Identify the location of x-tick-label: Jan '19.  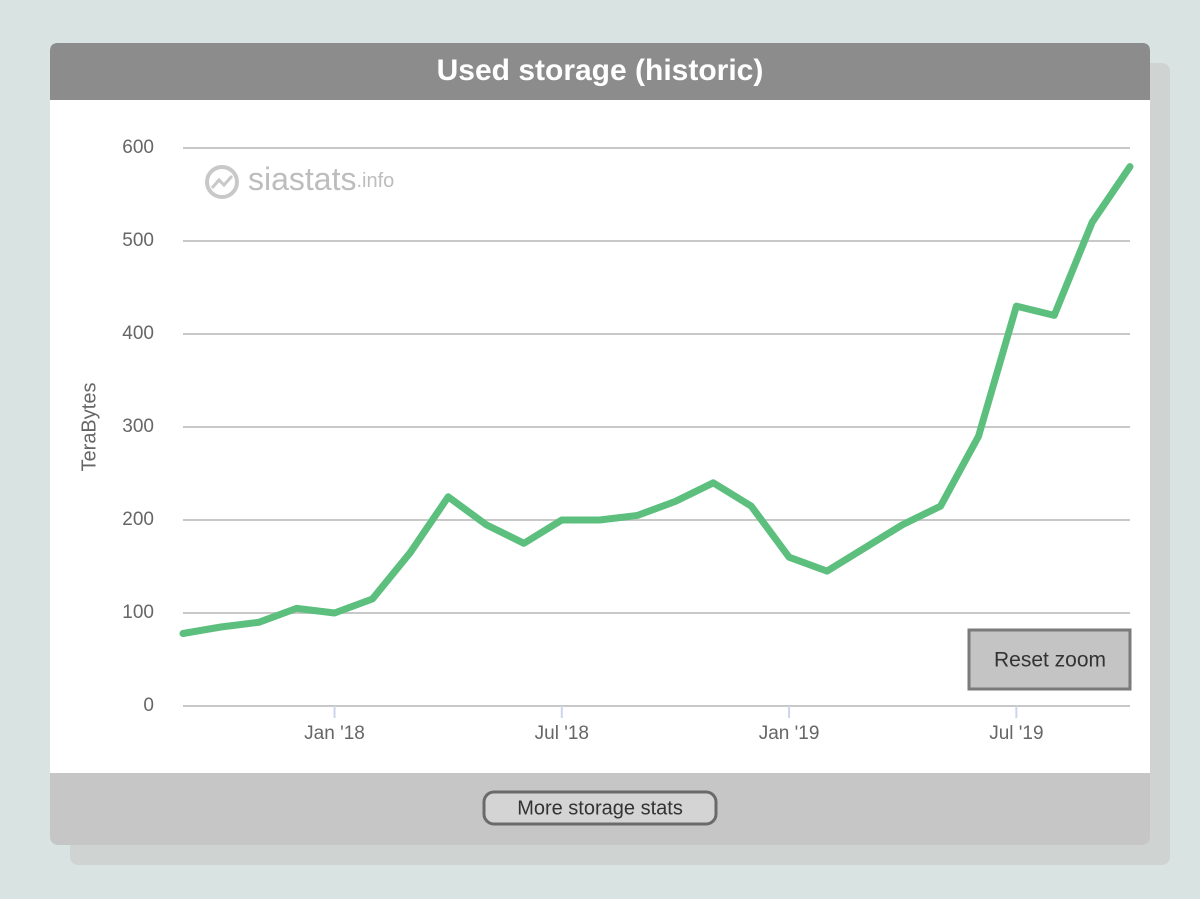
(789, 733).